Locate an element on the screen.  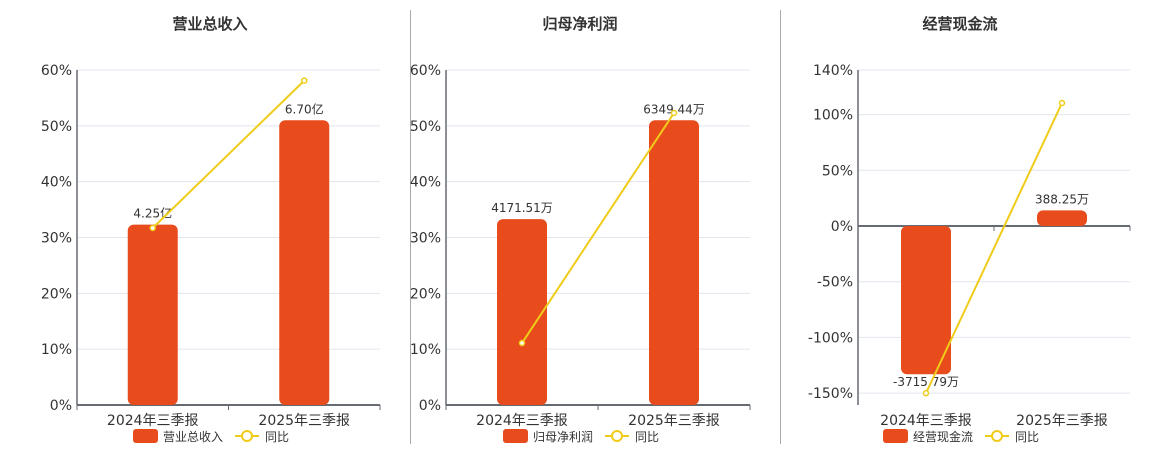
y-tick-label: 100% is located at coordinates (833, 116).